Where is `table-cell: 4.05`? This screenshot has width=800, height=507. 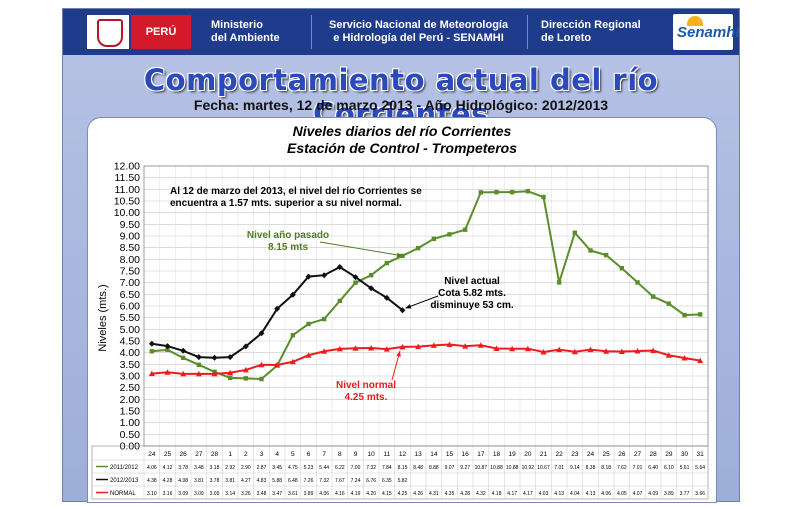
table-cell: 4.05 is located at coordinates (622, 494).